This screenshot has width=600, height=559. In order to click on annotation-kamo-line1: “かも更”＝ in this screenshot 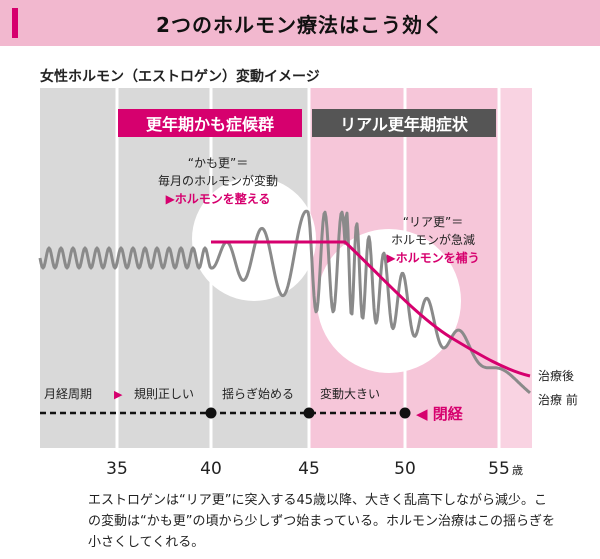, I will do `click(218, 163)`.